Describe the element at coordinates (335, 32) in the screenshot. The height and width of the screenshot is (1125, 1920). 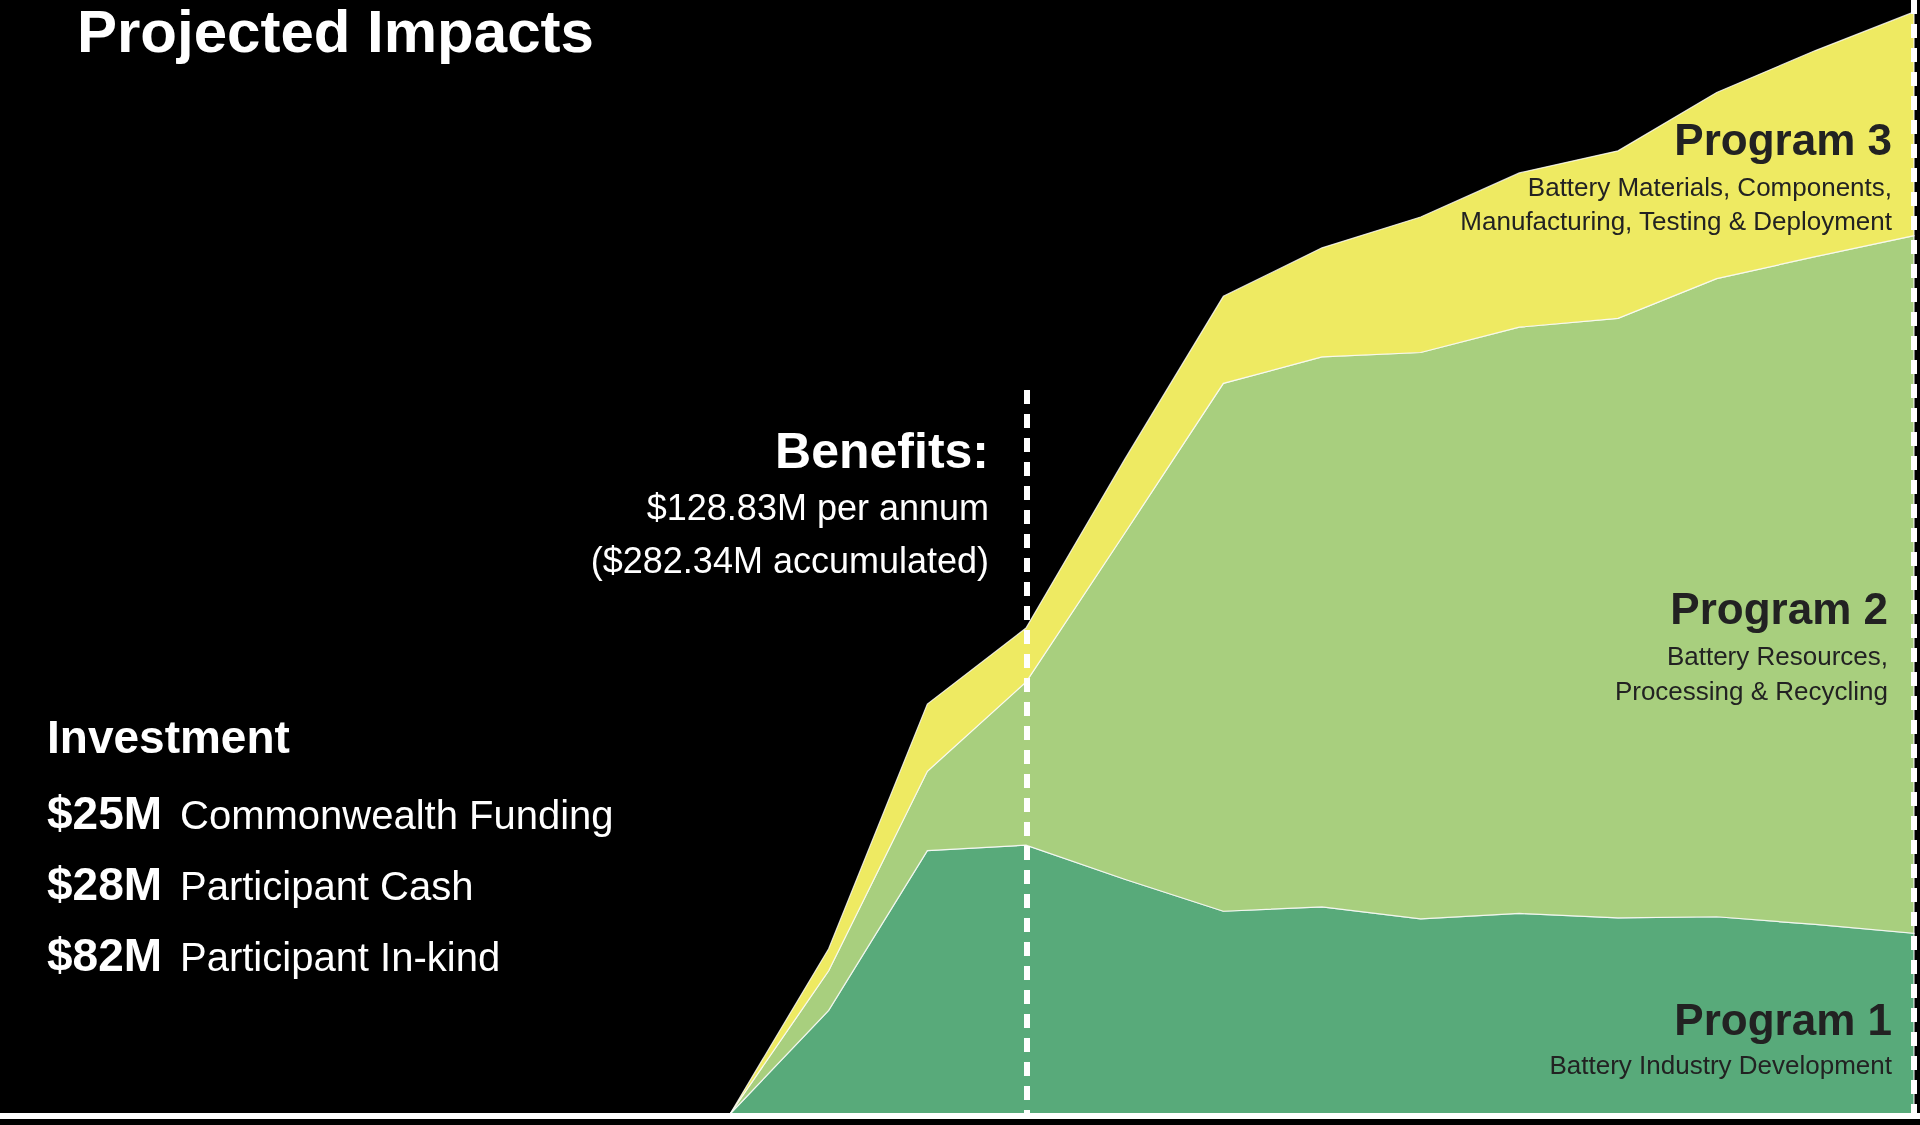
I see `chart-title: Projected Impacts` at that location.